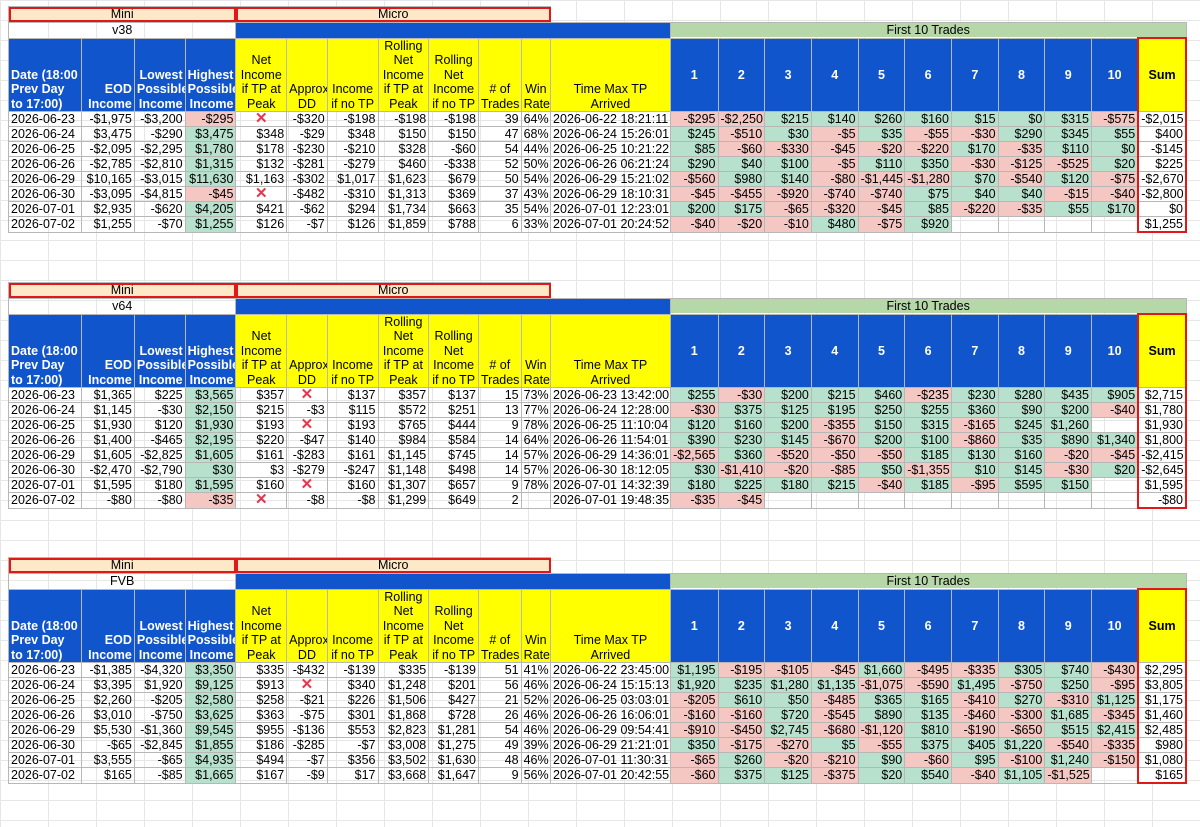 The height and width of the screenshot is (827, 1200). I want to click on trade-cell: $345, so click(1068, 134).